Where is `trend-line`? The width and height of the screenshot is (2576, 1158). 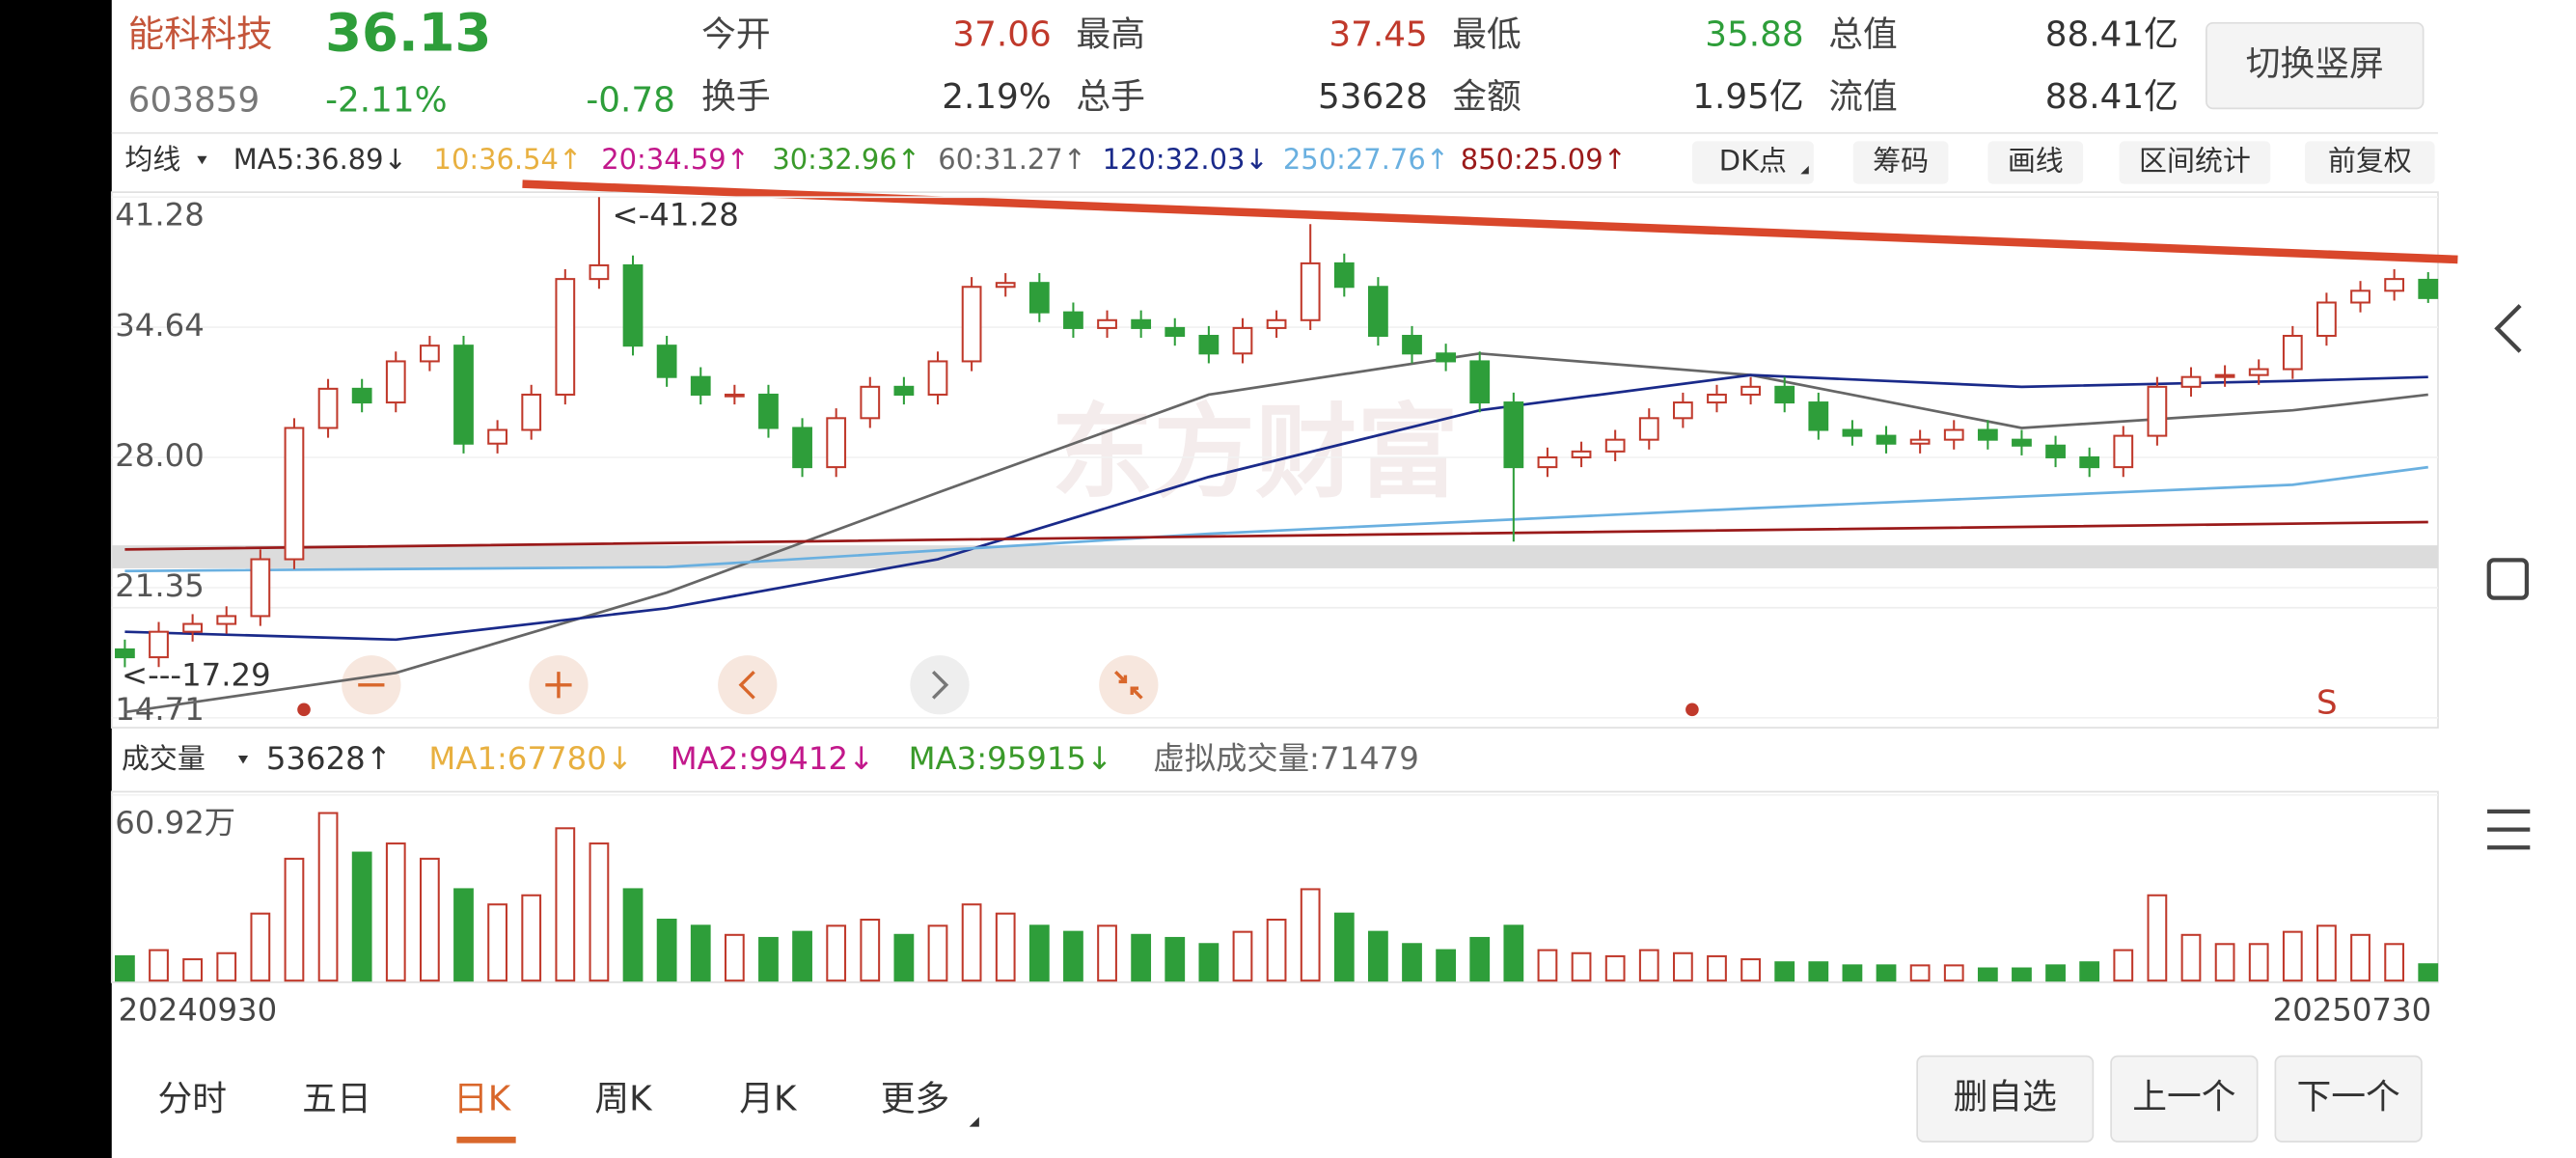
trend-line is located at coordinates (1490, 221).